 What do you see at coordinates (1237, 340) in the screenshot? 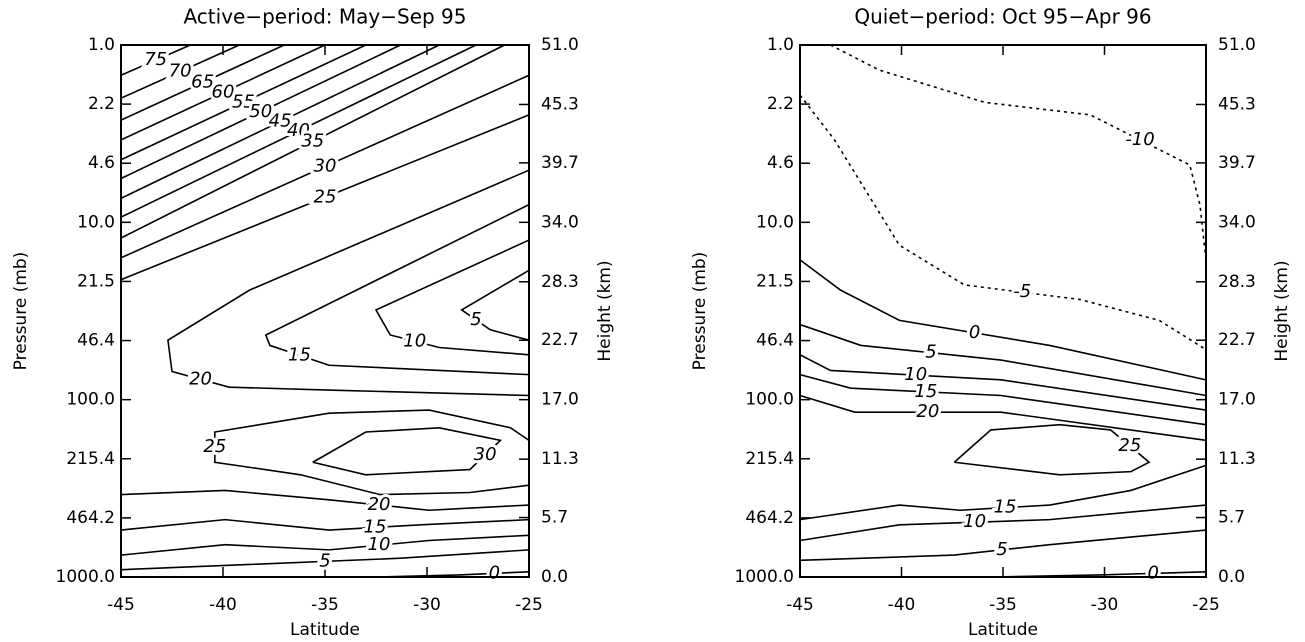
I see `y2-tick-label: 22.7` at bounding box center [1237, 340].